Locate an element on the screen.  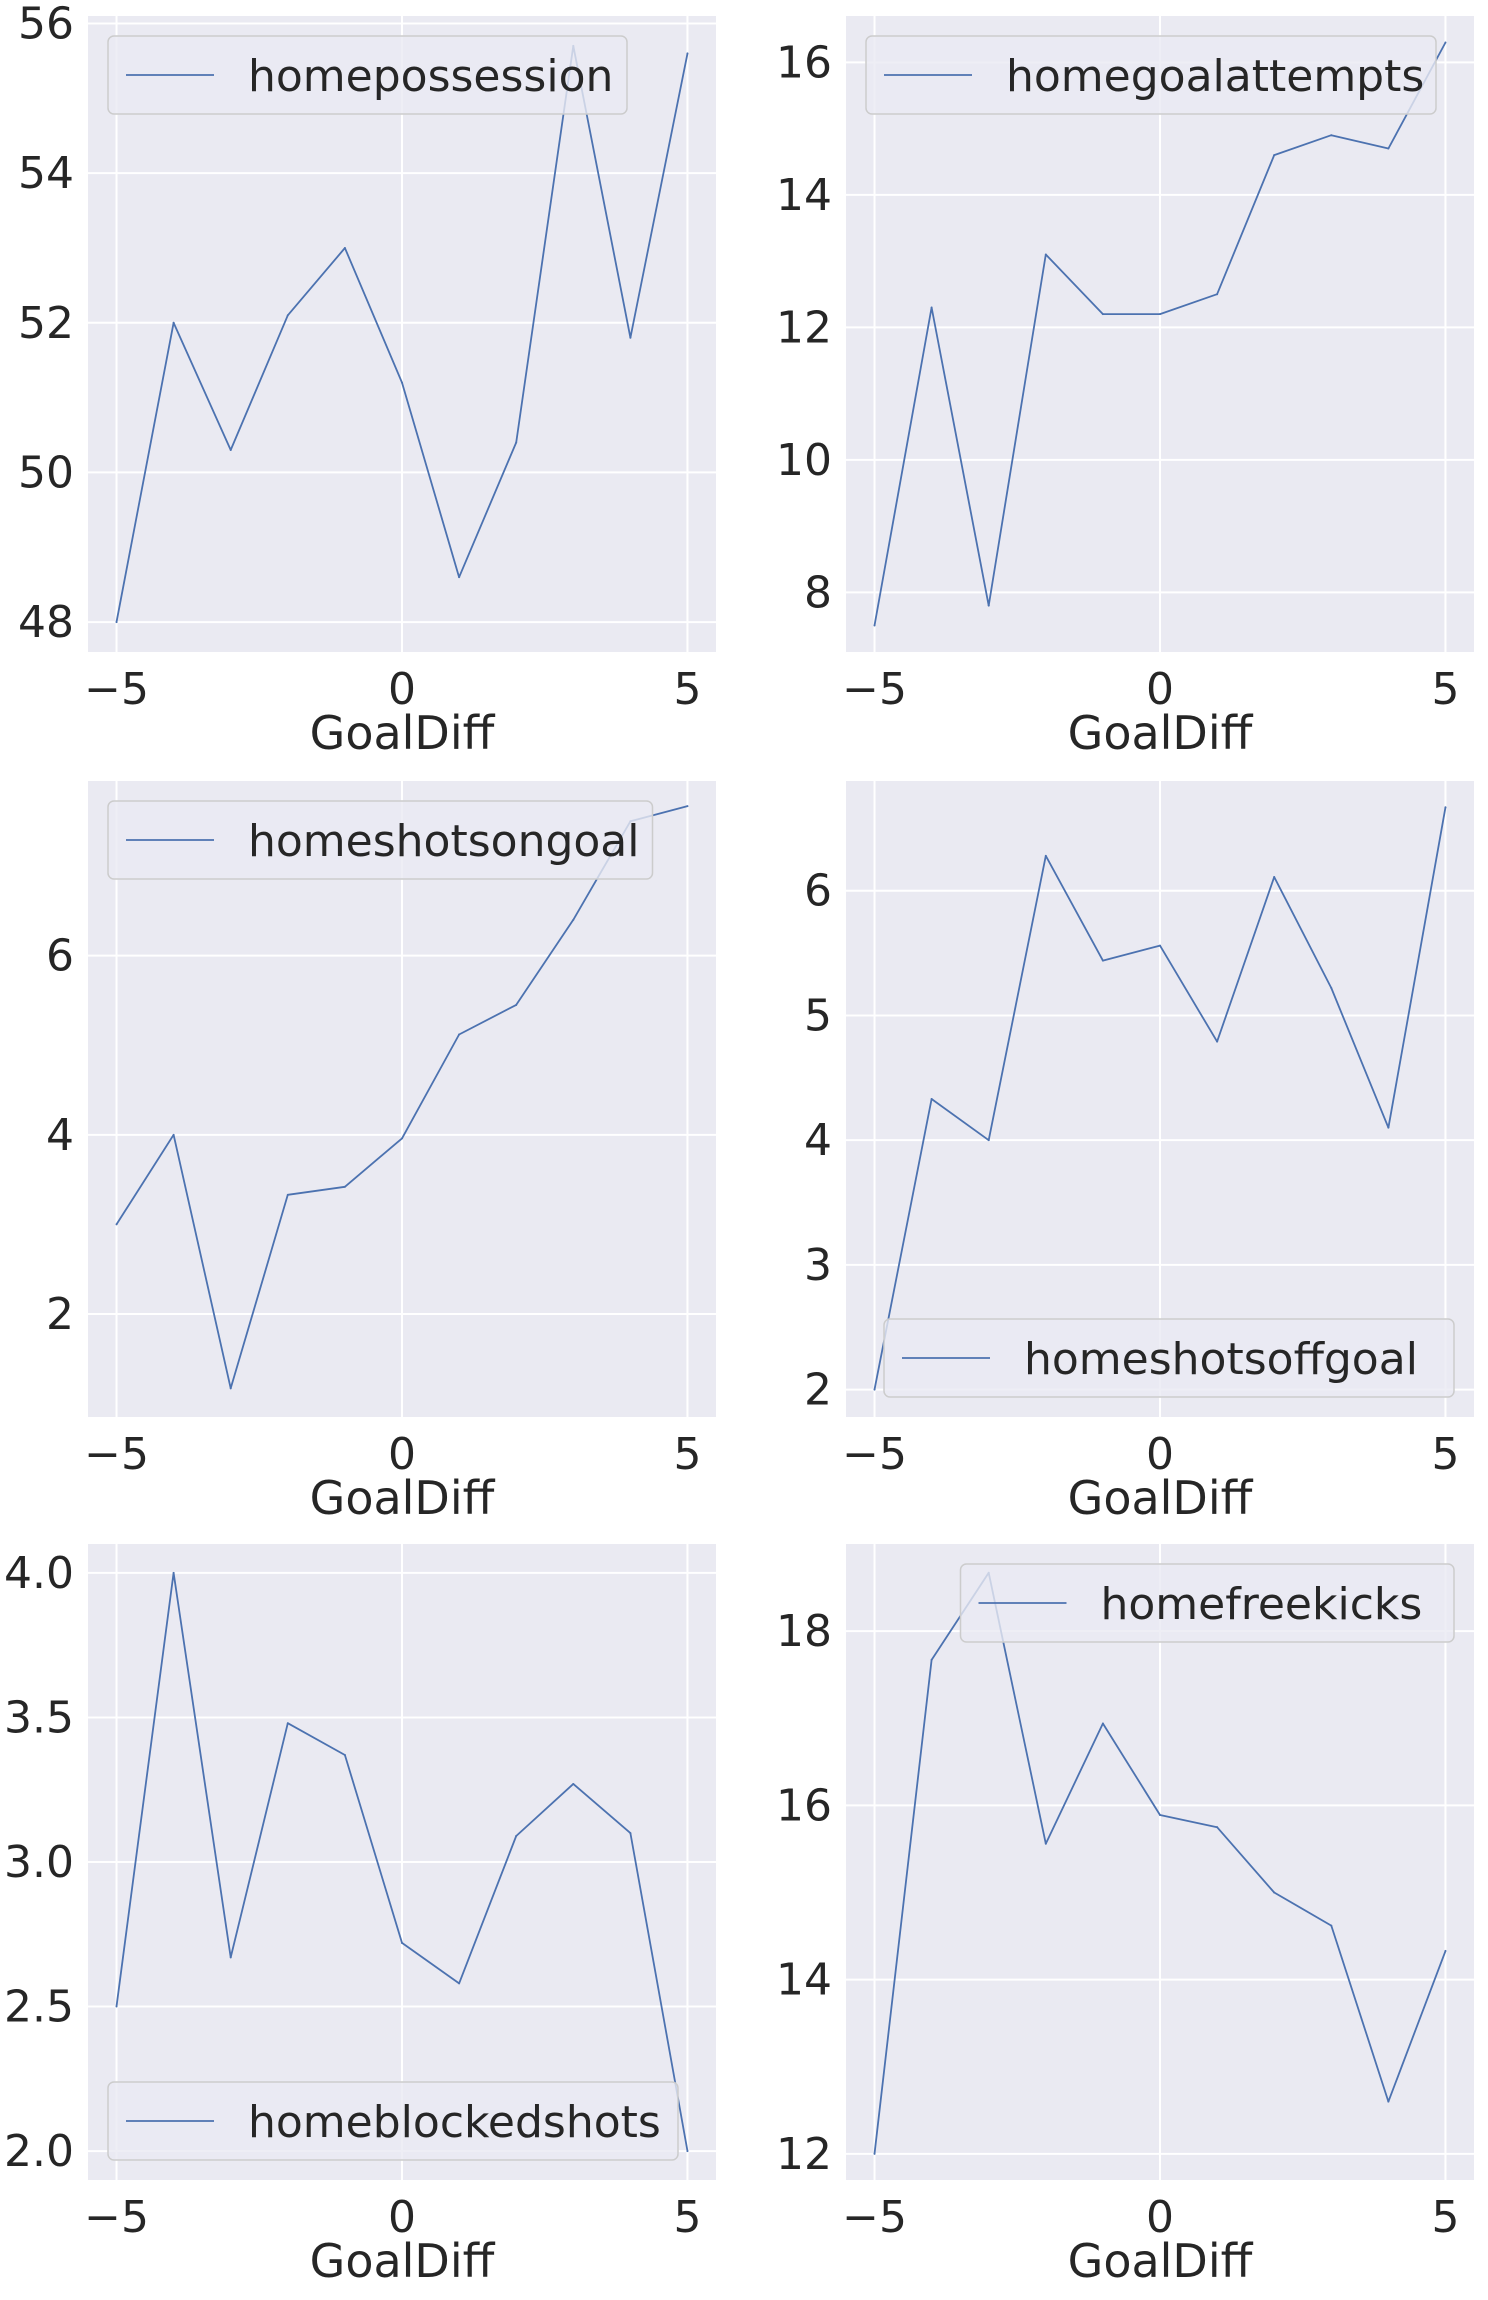
y-tick-label: 3.0 is located at coordinates (39, 1862).